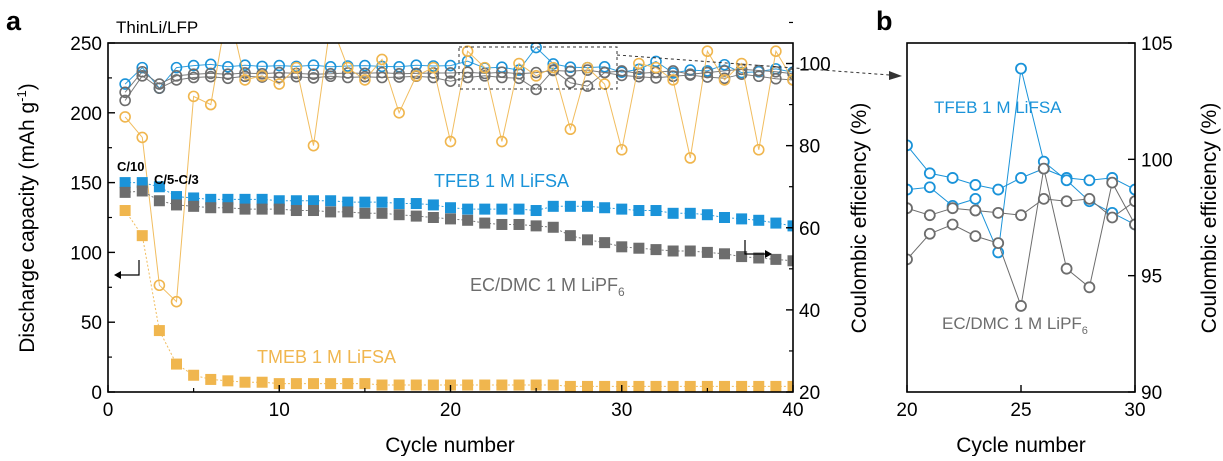 This screenshot has width=1223, height=461. Describe the element at coordinates (621, 410) in the screenshot. I see `x-tick-label-a-3: 30` at that location.